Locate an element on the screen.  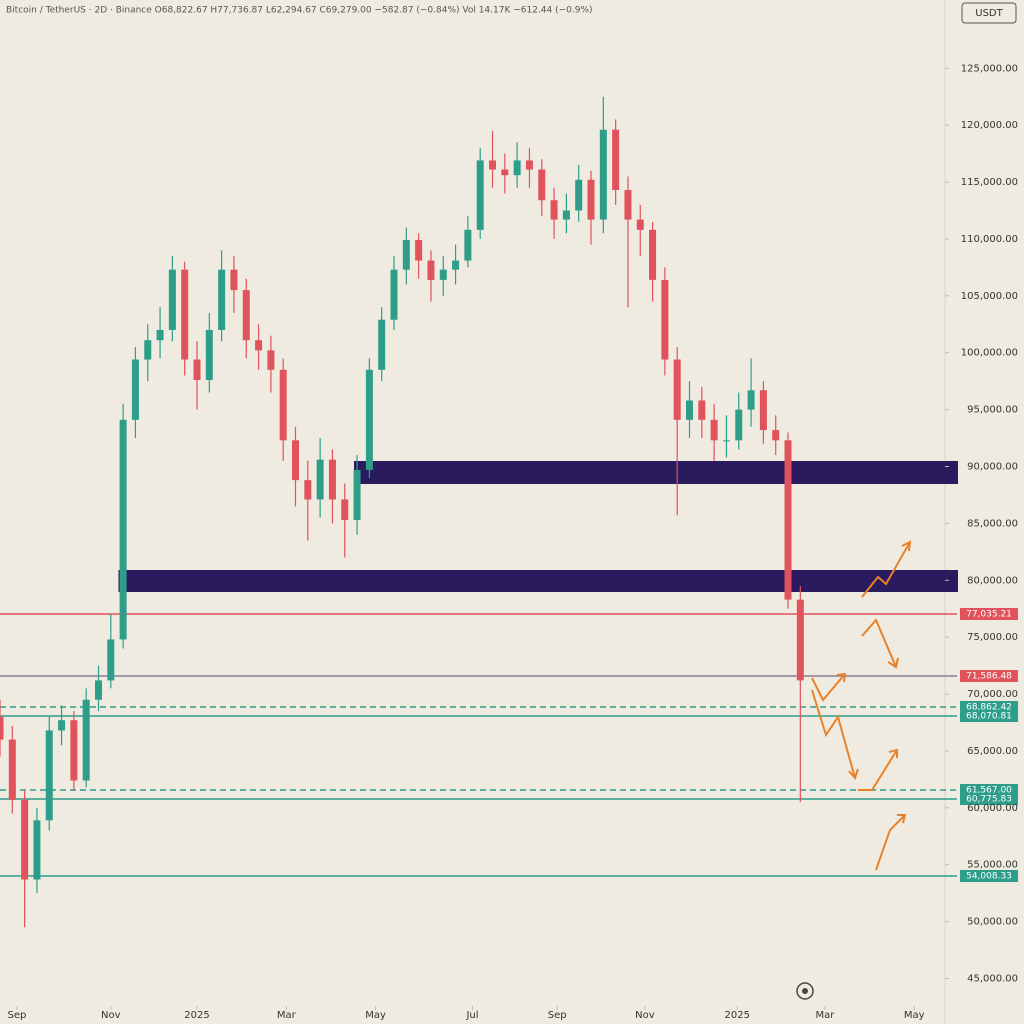
y-tick-label: 75,000.00 is located at coordinates (992, 637).